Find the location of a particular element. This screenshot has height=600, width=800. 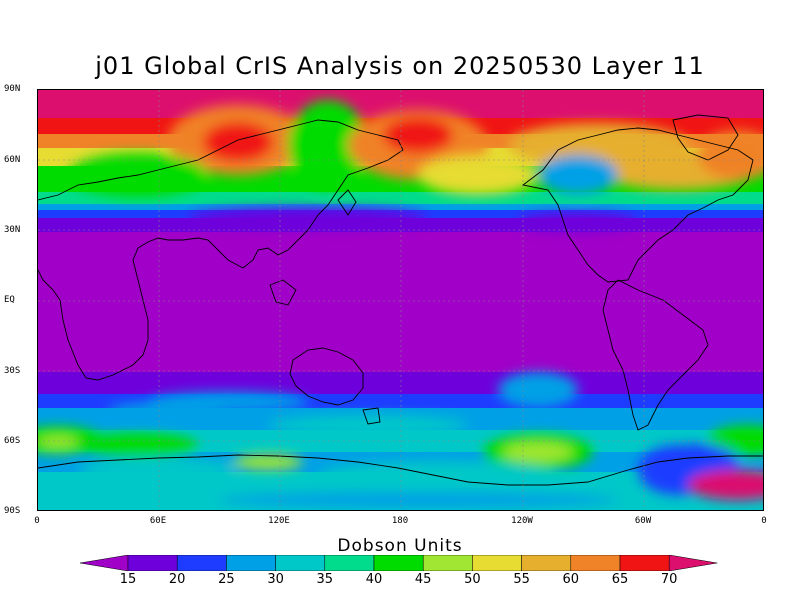

colorbar is located at coordinates (399, 563).